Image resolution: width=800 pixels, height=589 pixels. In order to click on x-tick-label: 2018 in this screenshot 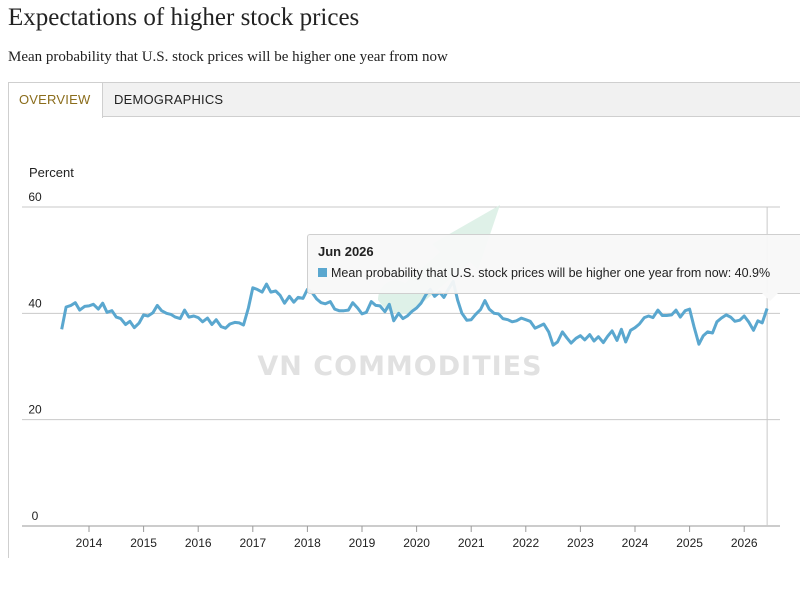, I will do `click(307, 543)`.